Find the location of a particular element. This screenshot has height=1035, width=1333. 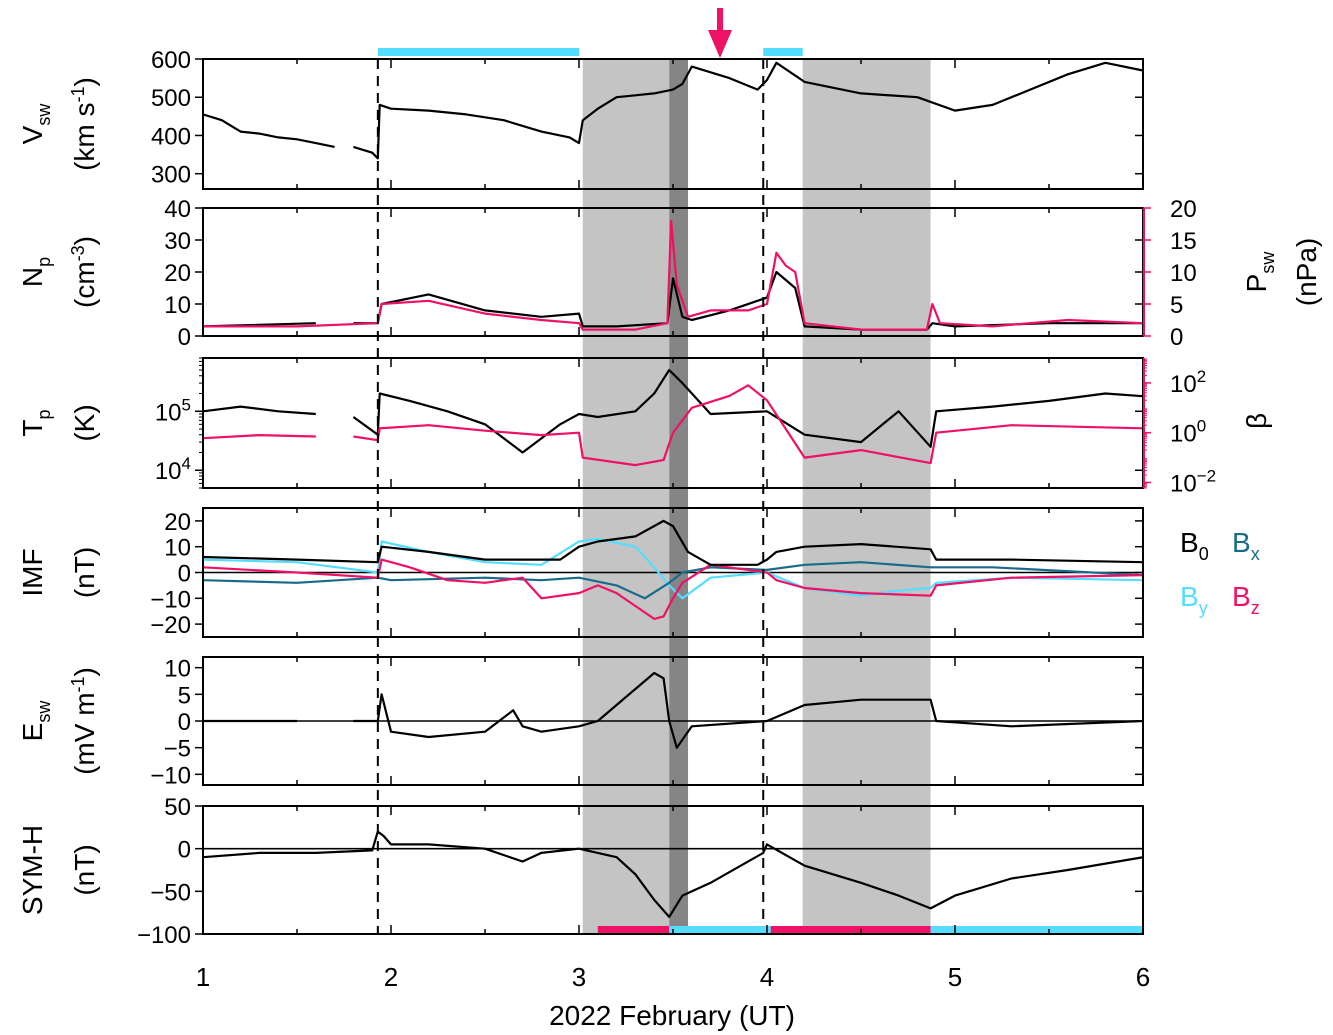

panel-esw-series is located at coordinates (673, 710).